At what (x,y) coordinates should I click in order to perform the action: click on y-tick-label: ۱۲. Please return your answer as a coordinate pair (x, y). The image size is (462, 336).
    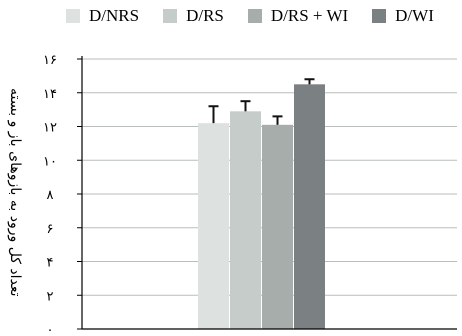
    Looking at the image, I should click on (50, 128).